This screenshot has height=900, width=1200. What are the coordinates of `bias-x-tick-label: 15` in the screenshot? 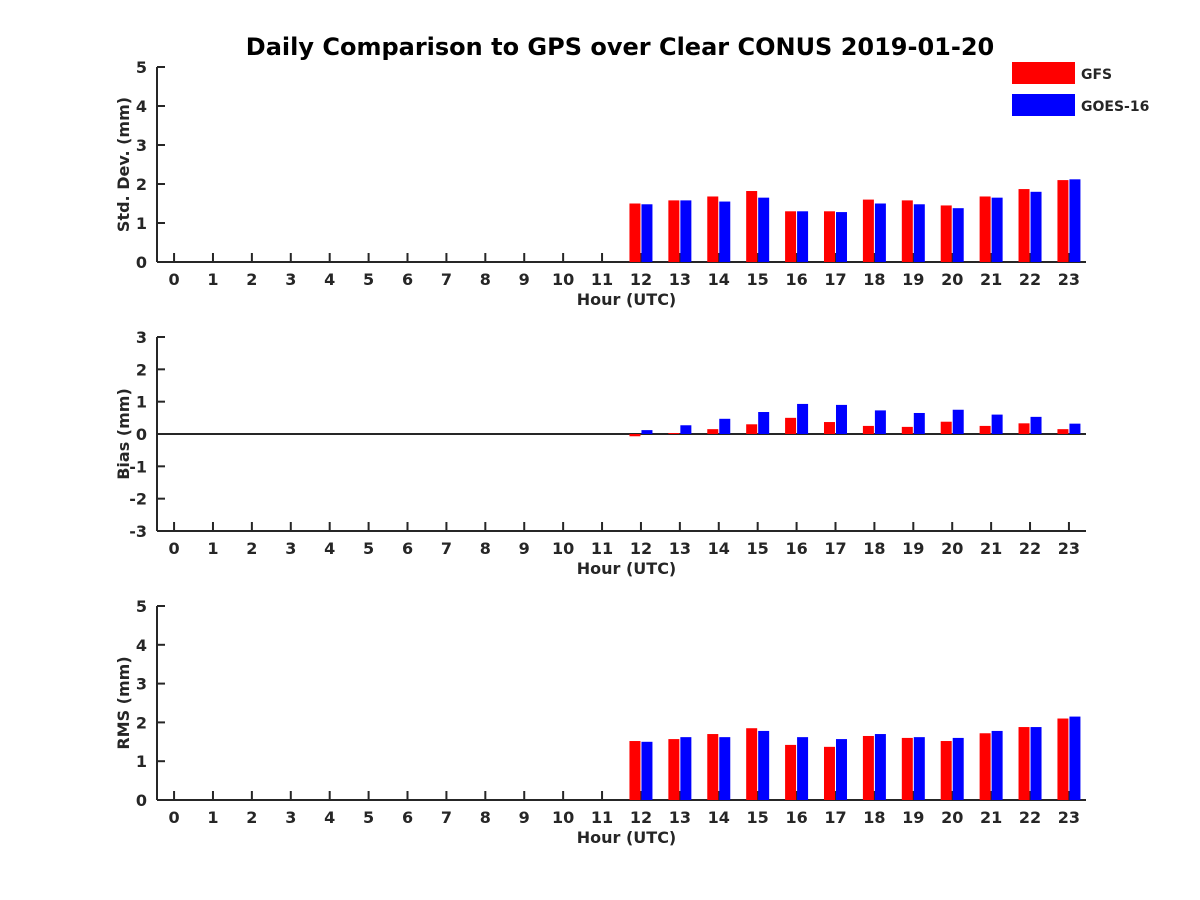 It's located at (758, 548).